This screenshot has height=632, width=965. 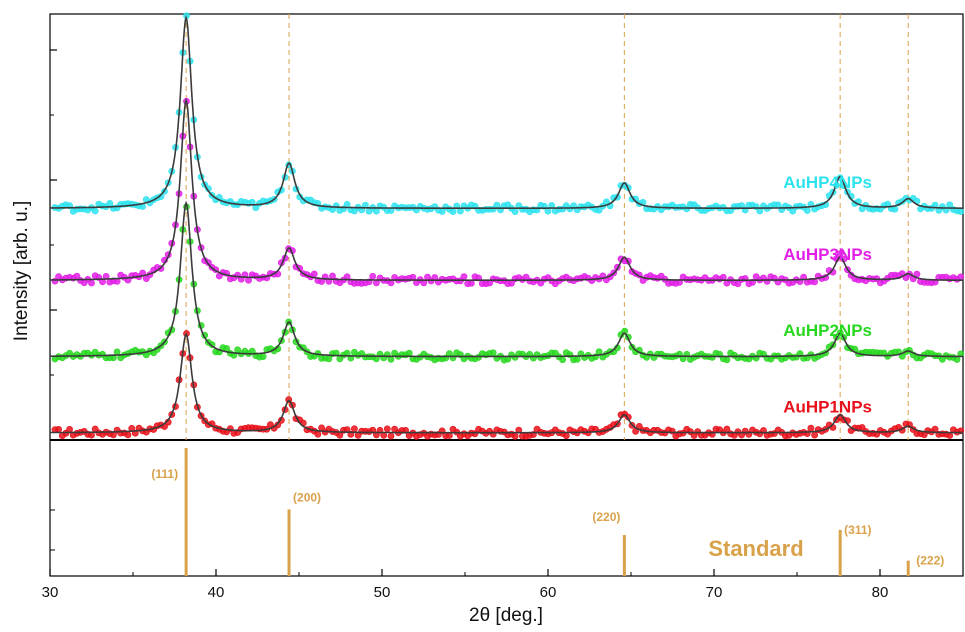 What do you see at coordinates (216, 592) in the screenshot?
I see `x-tick-label: 40` at bounding box center [216, 592].